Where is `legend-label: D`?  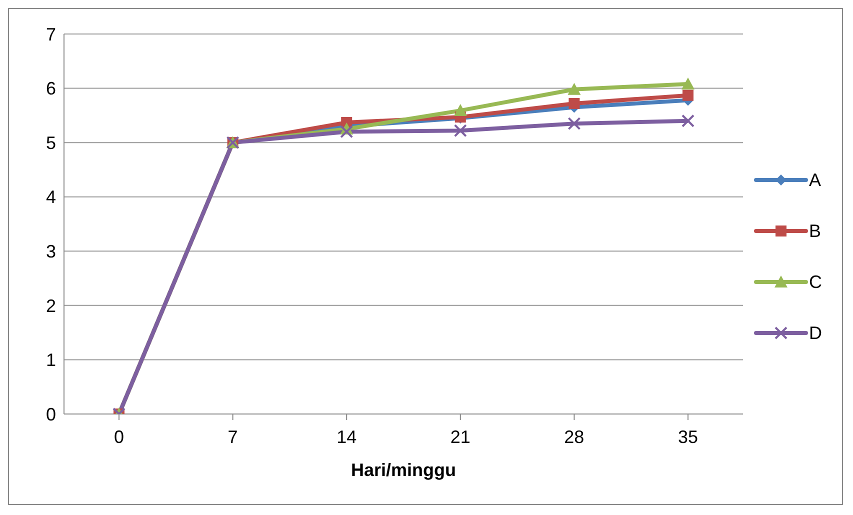 legend-label: D is located at coordinates (815, 333).